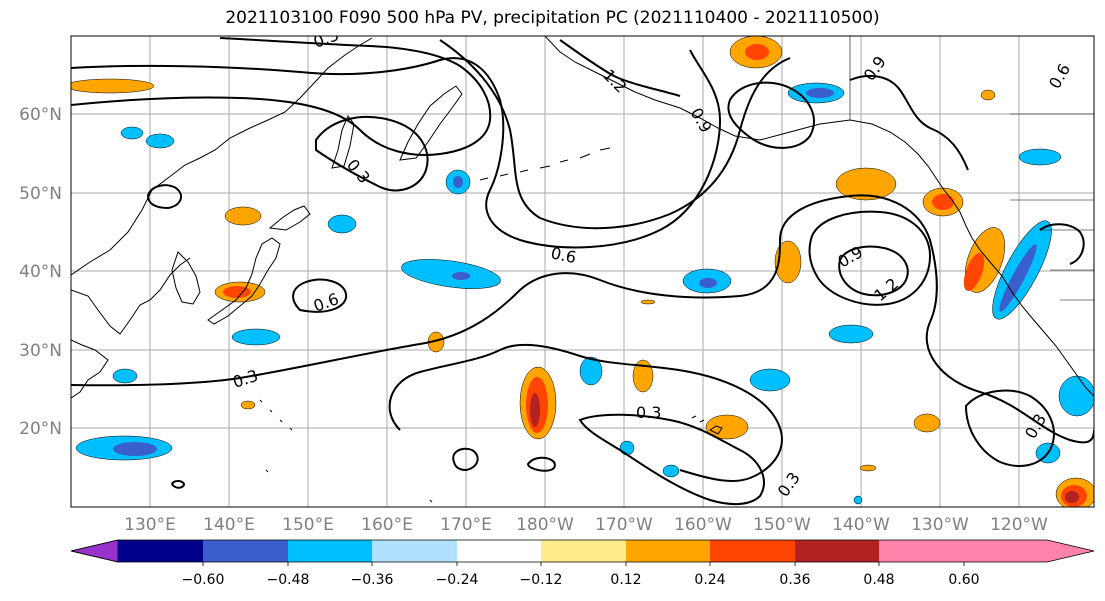 This screenshot has width=1105, height=601. Describe the element at coordinates (229, 525) in the screenshot. I see `lon-label: 140°E` at that location.